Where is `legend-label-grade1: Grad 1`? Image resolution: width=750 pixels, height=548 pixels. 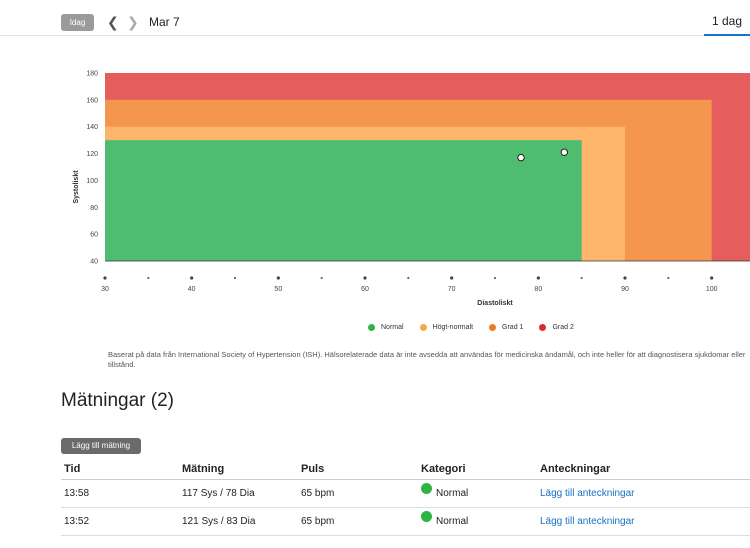
legend-label-grade1: Grad 1 is located at coordinates (513, 327).